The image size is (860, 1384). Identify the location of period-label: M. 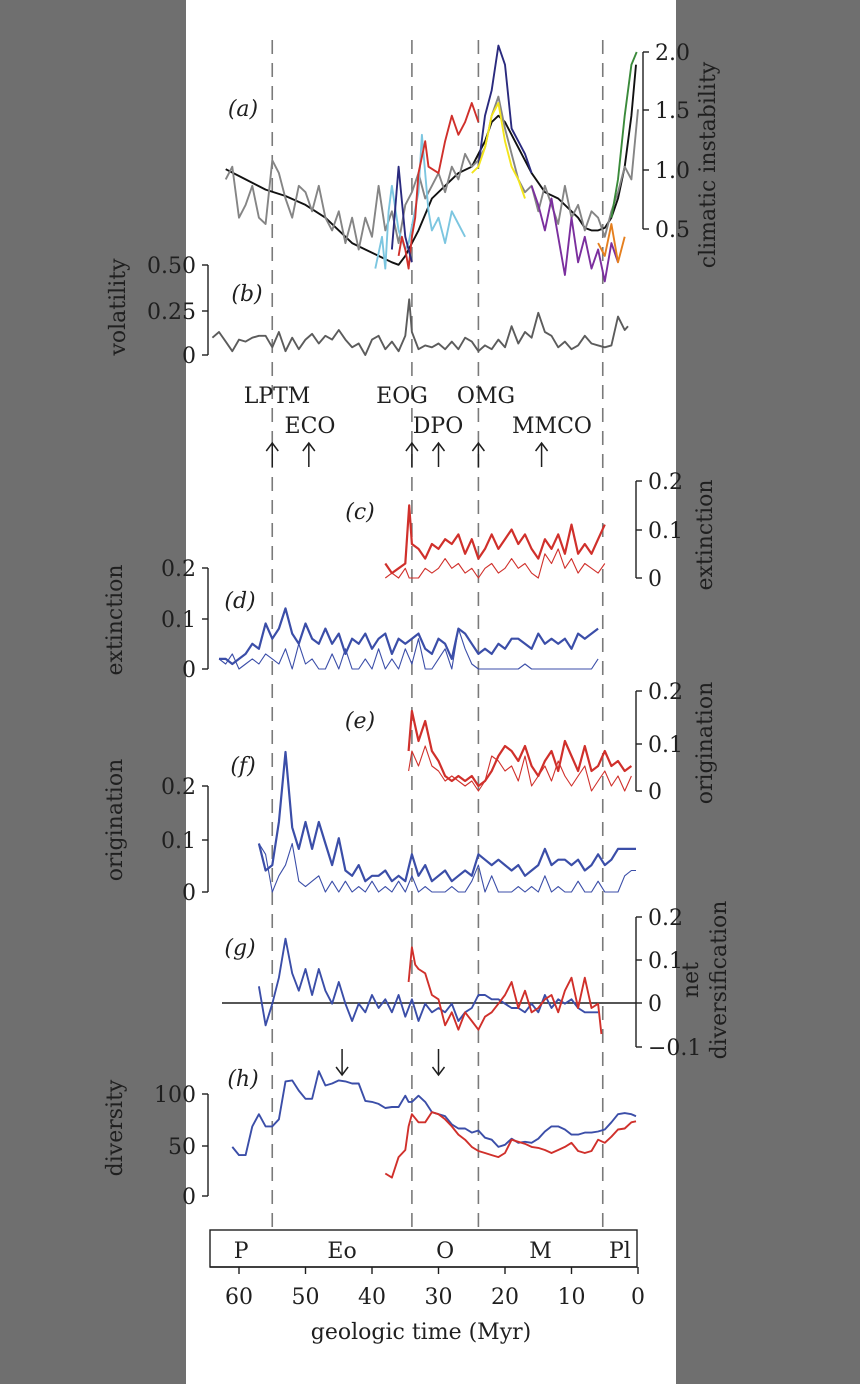
(540, 1251).